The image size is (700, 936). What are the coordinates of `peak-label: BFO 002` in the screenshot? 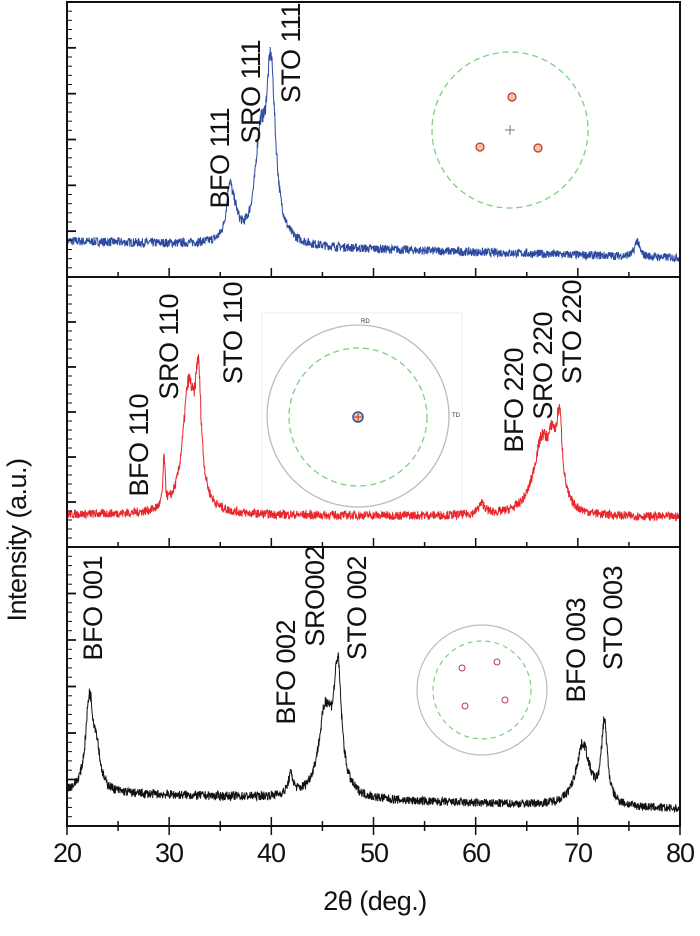 It's located at (286, 672).